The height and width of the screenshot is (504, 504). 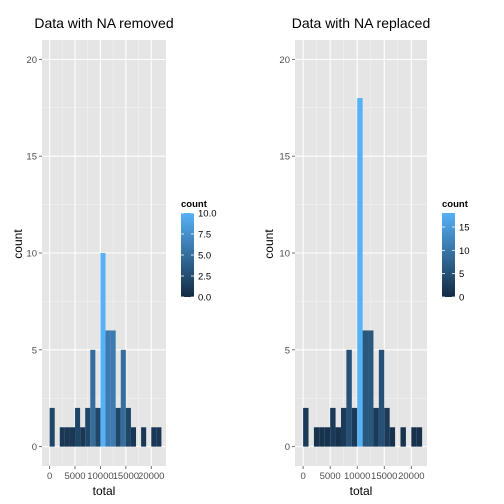 I want to click on legend-tick-label: 10.0, so click(x=207, y=214).